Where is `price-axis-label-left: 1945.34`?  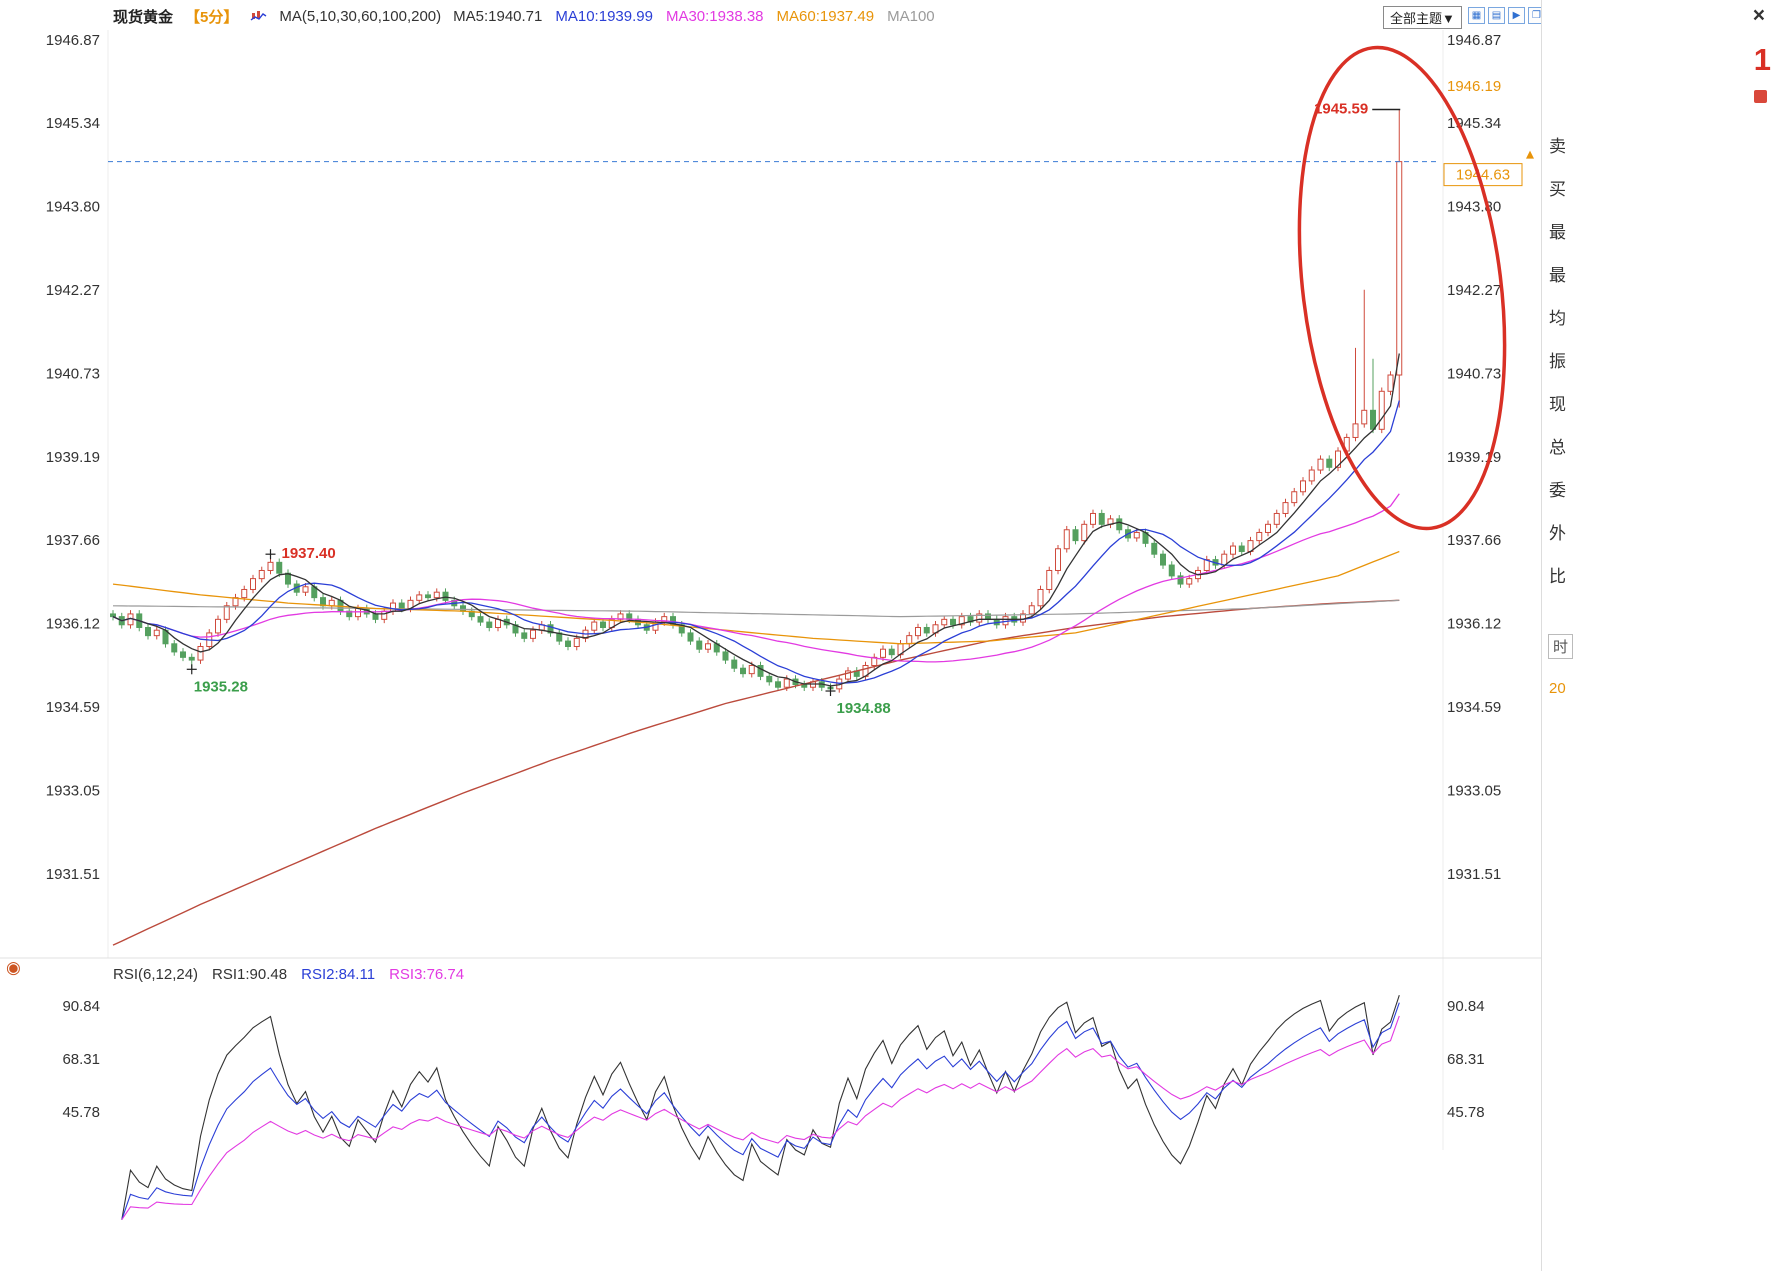 price-axis-label-left: 1945.34 is located at coordinates (73, 123).